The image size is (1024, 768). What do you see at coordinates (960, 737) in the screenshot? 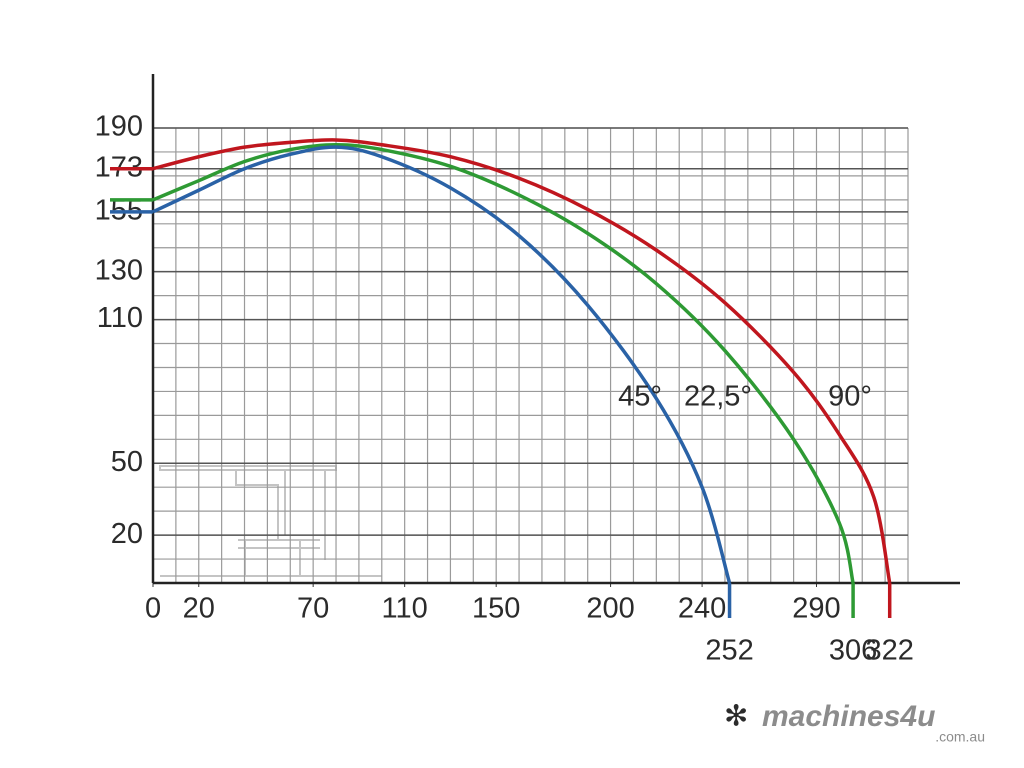
I see `watermark-domain: .com.au` at bounding box center [960, 737].